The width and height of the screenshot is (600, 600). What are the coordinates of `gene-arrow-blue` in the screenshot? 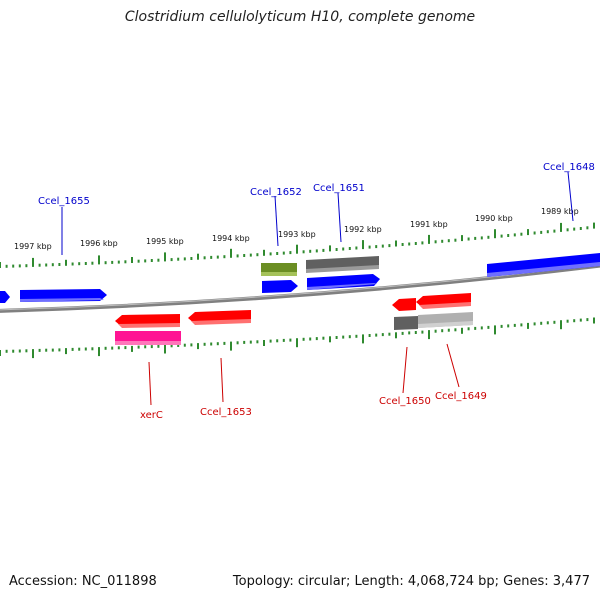 It's located at (5, 297).